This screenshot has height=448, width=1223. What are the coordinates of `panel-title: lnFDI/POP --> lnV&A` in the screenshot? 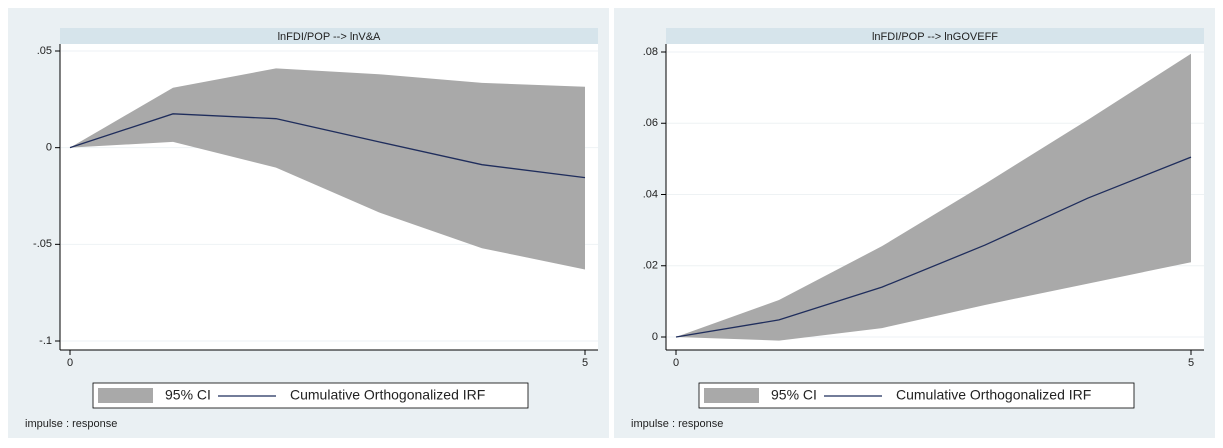 It's located at (329, 37).